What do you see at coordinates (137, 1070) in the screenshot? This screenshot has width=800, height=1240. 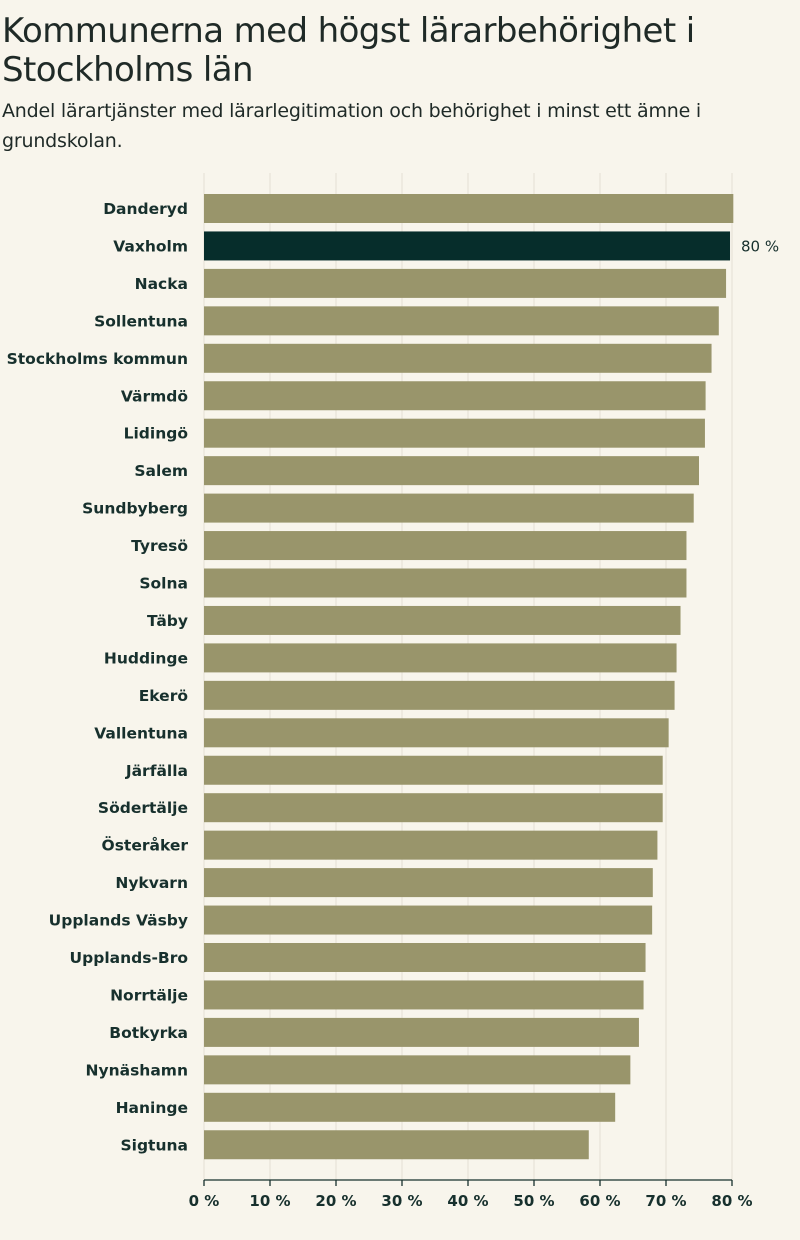 I see `category-label: Nynäshamn` at bounding box center [137, 1070].